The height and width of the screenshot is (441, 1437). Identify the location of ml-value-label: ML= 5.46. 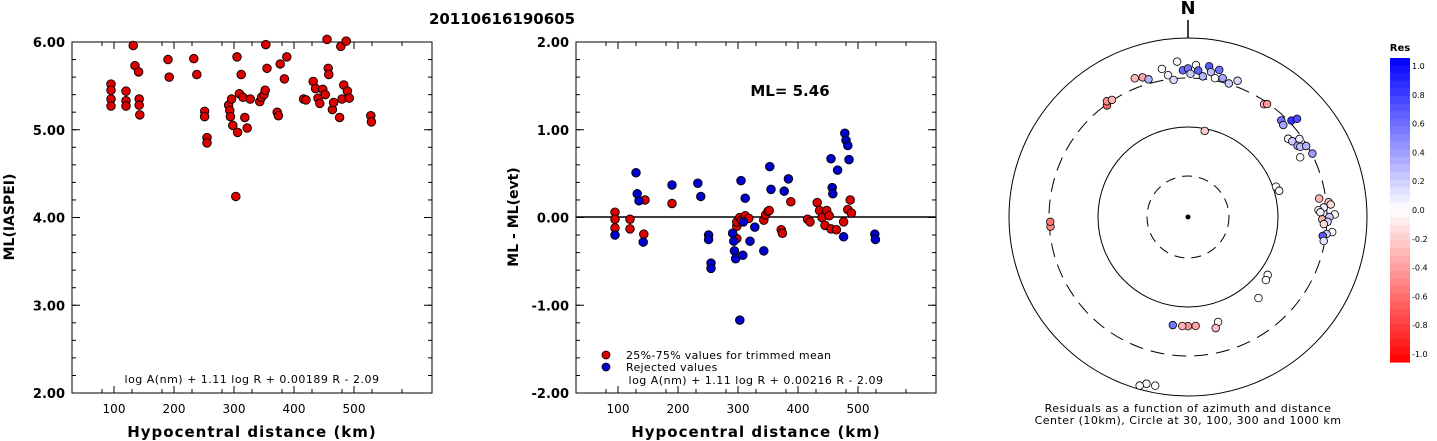
(789, 91).